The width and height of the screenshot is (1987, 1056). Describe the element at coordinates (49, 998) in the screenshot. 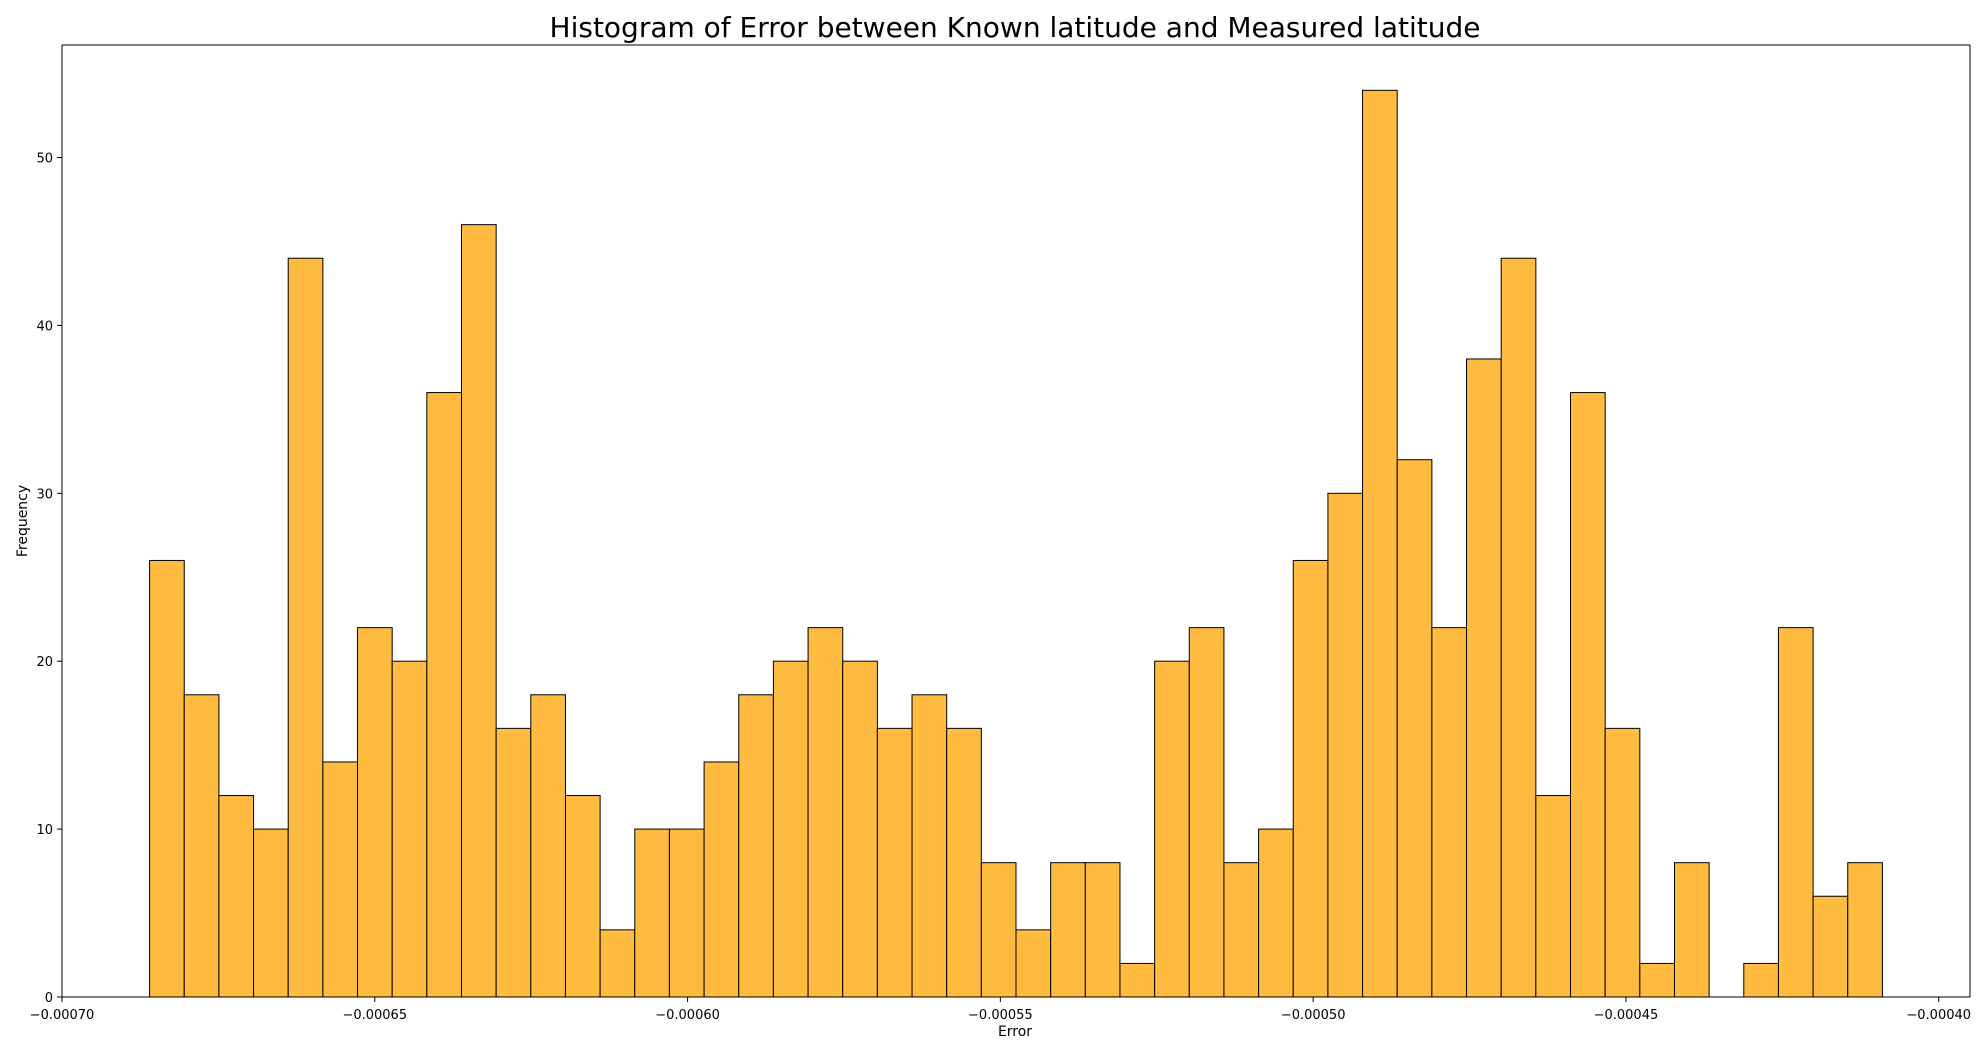

I see `y-tick-label: 0` at that location.